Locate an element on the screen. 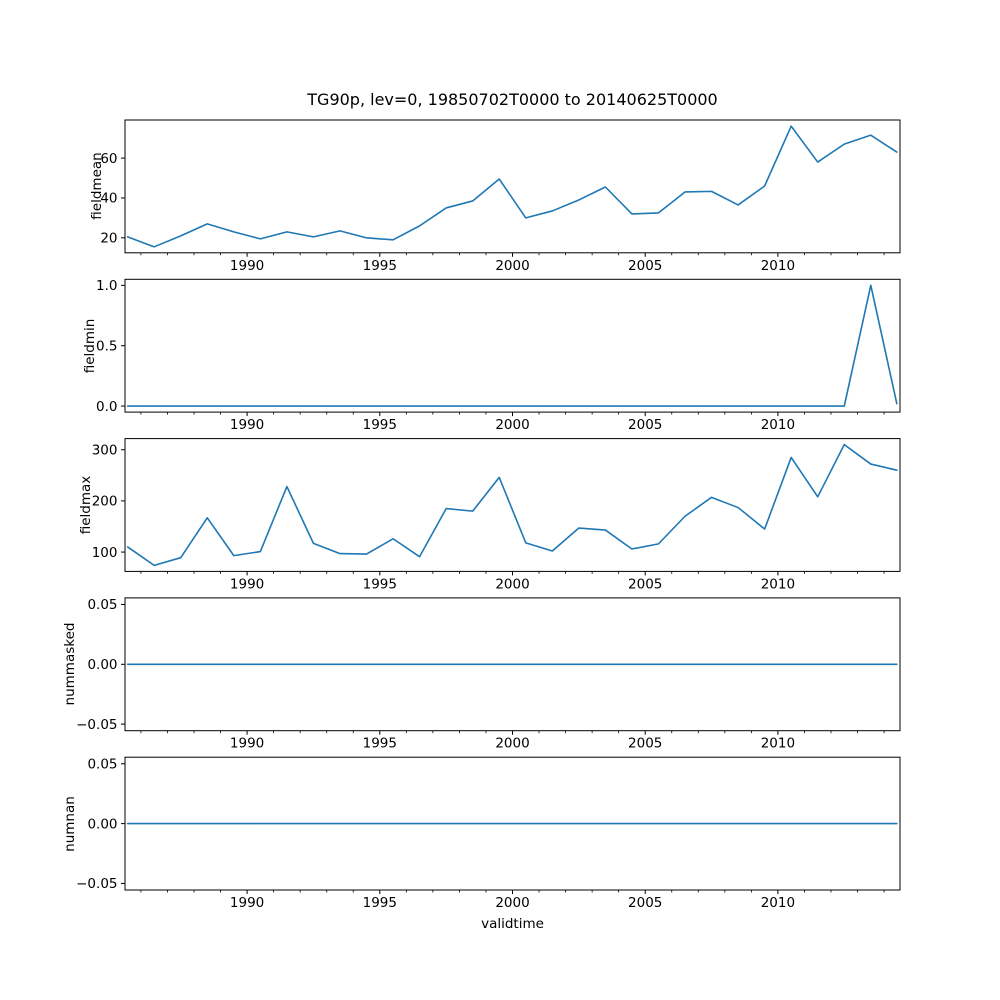 The width and height of the screenshot is (1000, 1000). axes-frame-fieldmax is located at coordinates (512, 505).